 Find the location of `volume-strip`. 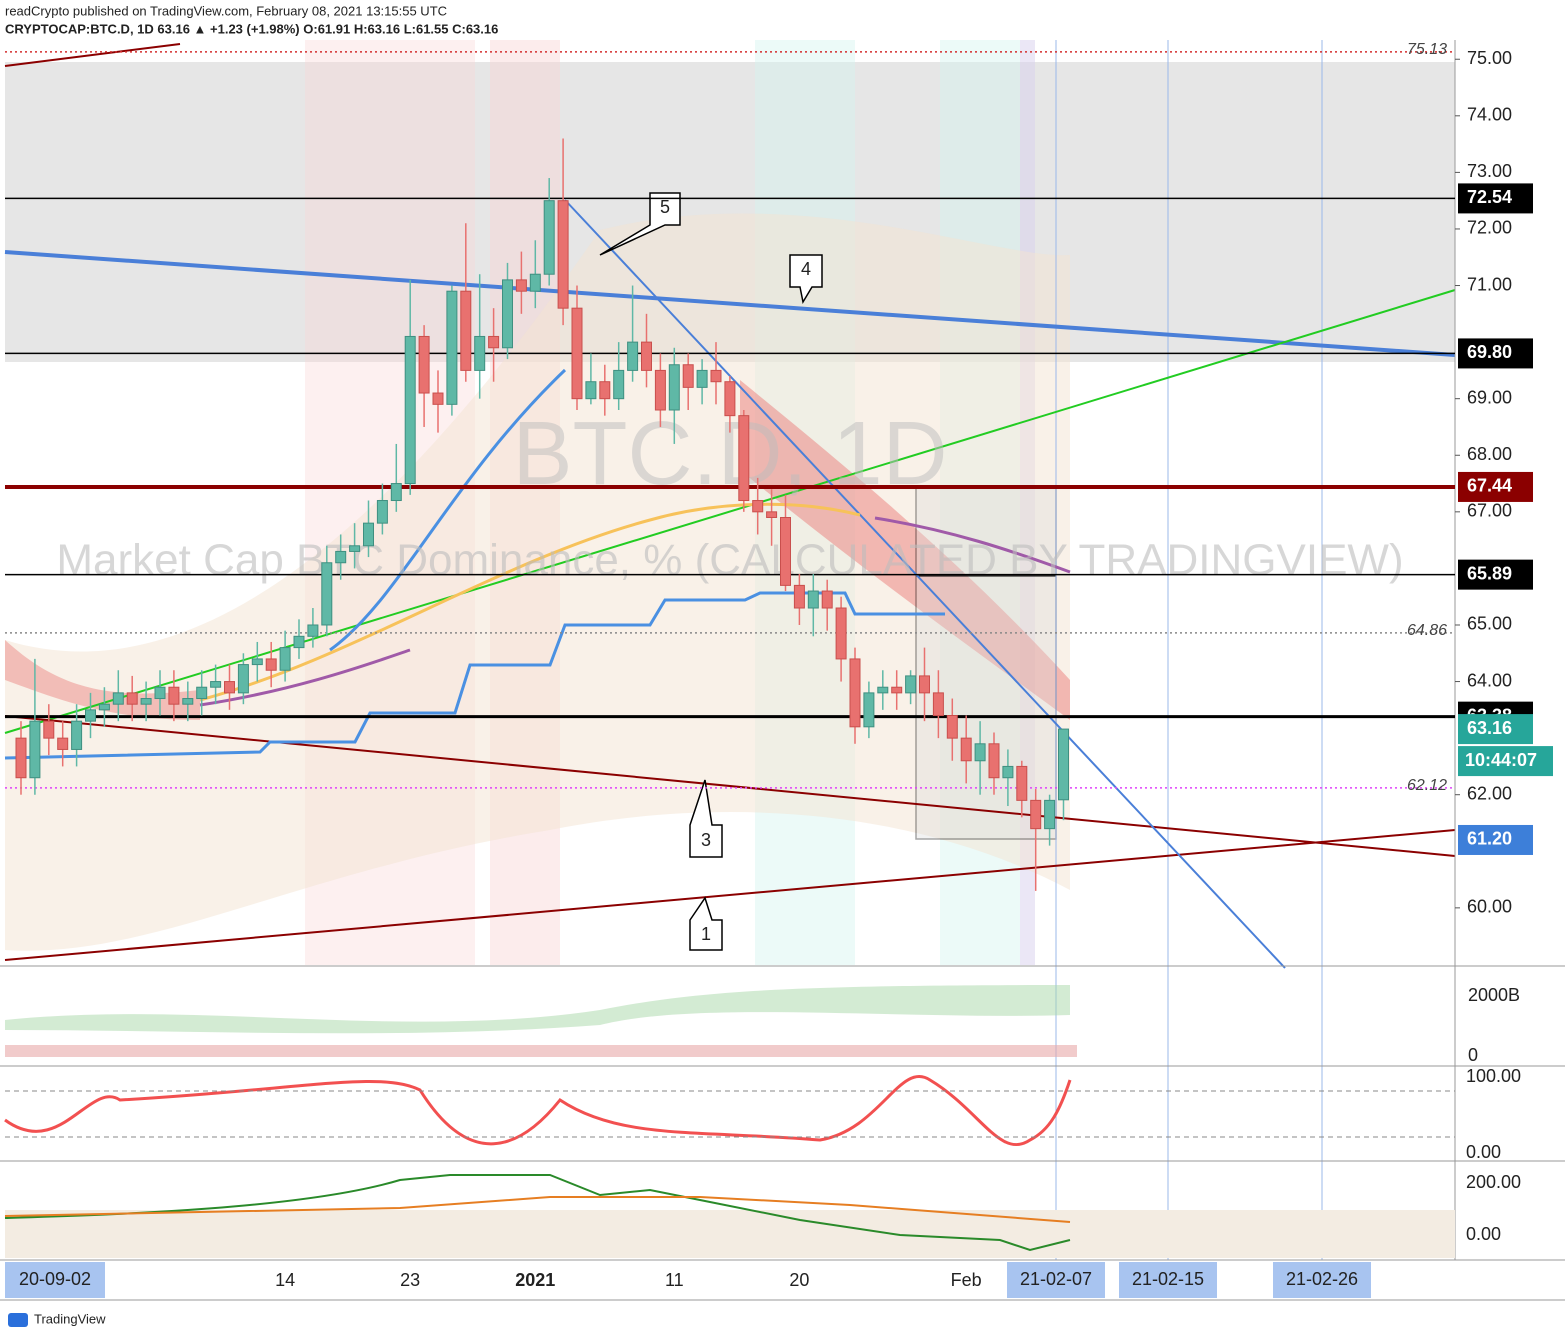

volume-strip is located at coordinates (541, 1051).